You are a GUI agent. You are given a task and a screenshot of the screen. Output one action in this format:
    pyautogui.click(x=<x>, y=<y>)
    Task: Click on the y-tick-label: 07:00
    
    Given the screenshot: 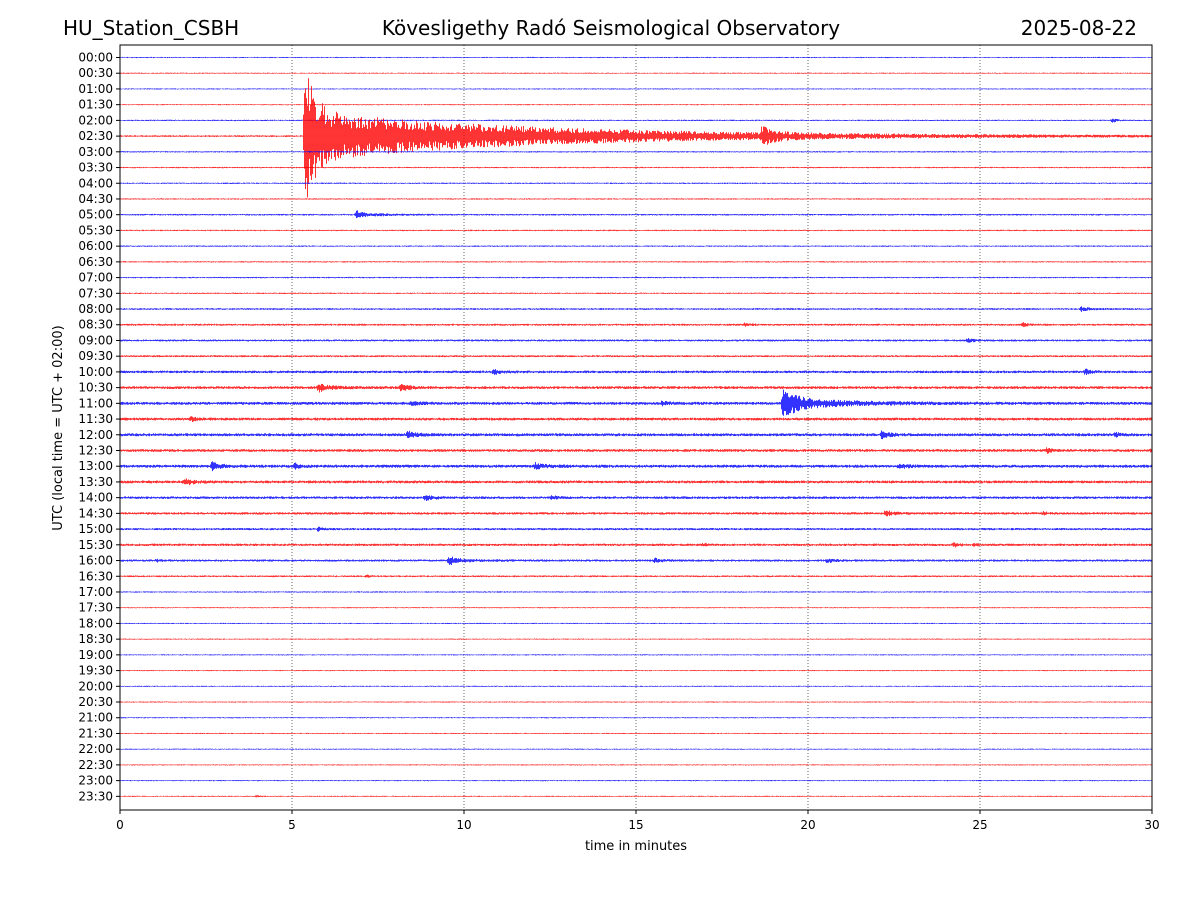 What is the action you would take?
    pyautogui.click(x=95, y=278)
    